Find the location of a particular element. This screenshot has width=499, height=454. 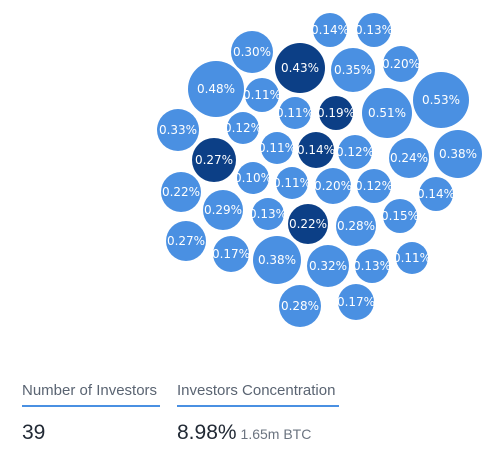

investor-bubble: 0.43% is located at coordinates (300, 68).